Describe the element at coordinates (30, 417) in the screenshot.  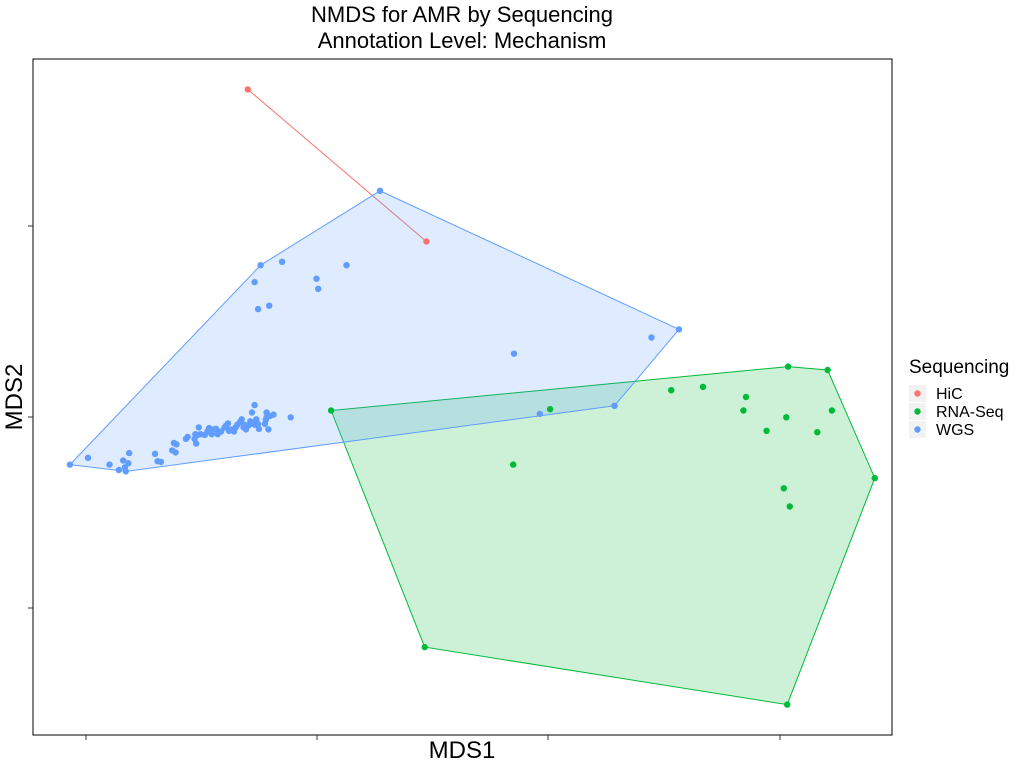
I see `y-axis-ticks` at that location.